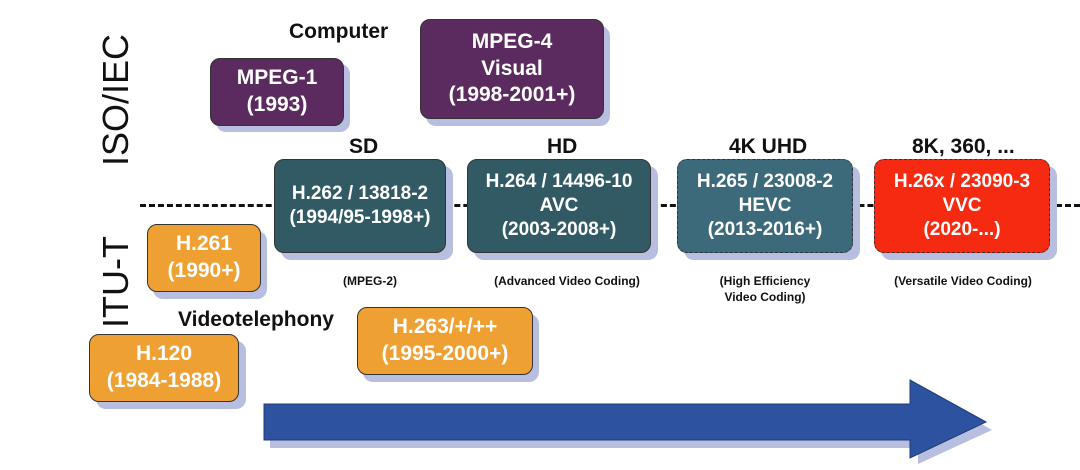 This screenshot has height=470, width=1080. Describe the element at coordinates (204, 244) in the screenshot. I see `h261-name: H.261` at that location.